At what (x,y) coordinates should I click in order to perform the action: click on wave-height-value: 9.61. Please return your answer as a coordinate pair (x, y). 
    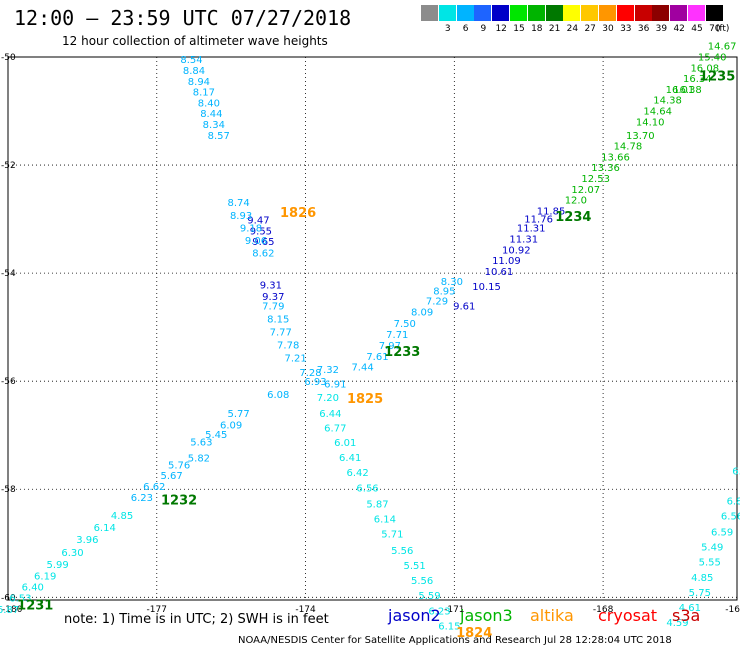
    Looking at the image, I should click on (464, 307).